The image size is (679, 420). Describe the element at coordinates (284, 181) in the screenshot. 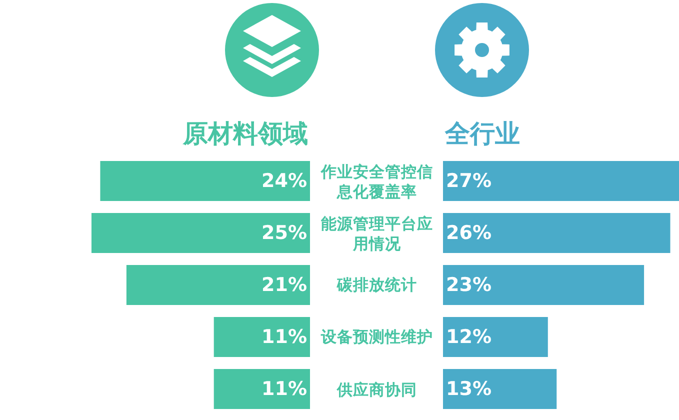

I see `data-label: 24%` at that location.